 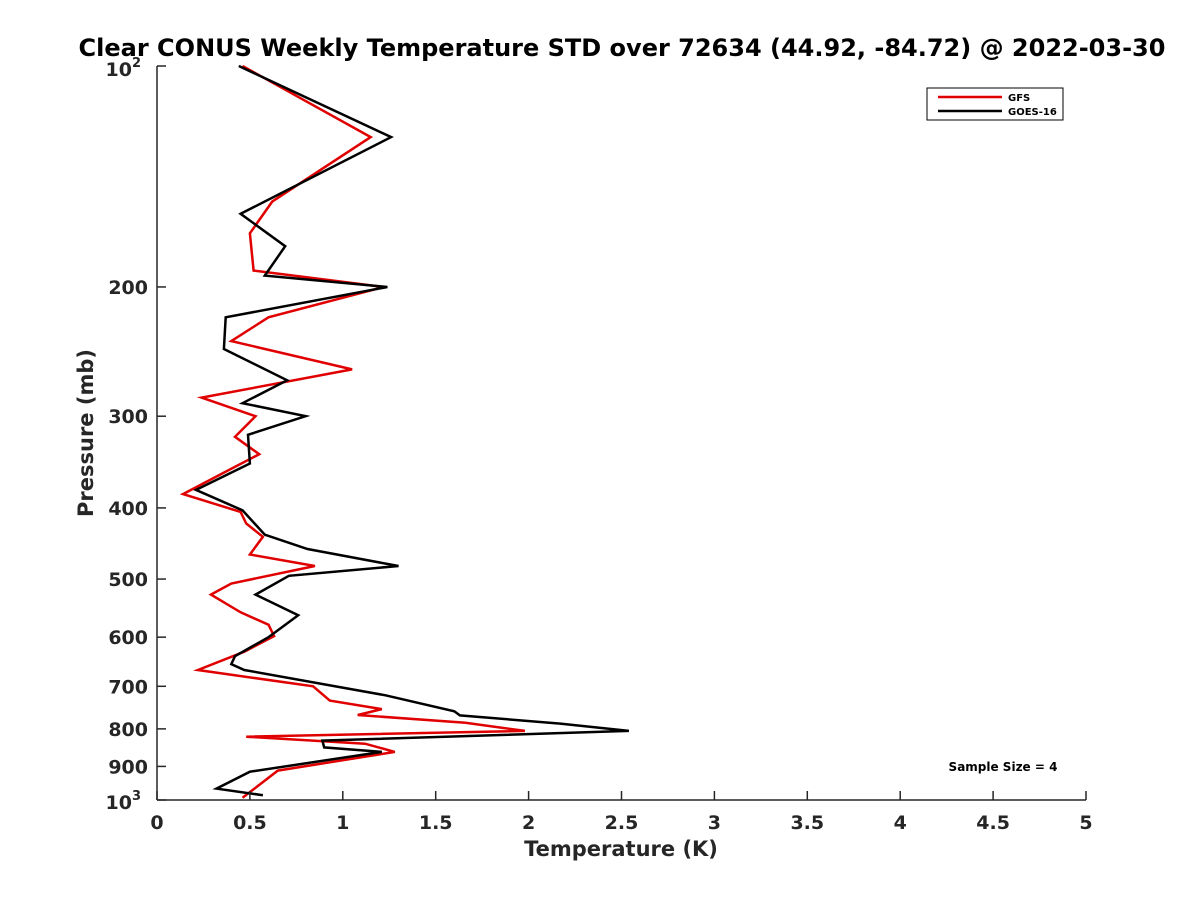 What do you see at coordinates (993, 823) in the screenshot?
I see `x-tick-label: 4.5` at bounding box center [993, 823].